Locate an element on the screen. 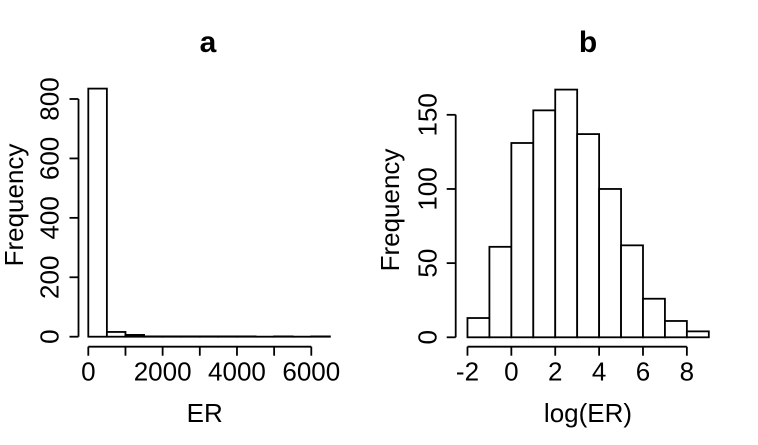  y-tick-label: 600 is located at coordinates (50, 158).